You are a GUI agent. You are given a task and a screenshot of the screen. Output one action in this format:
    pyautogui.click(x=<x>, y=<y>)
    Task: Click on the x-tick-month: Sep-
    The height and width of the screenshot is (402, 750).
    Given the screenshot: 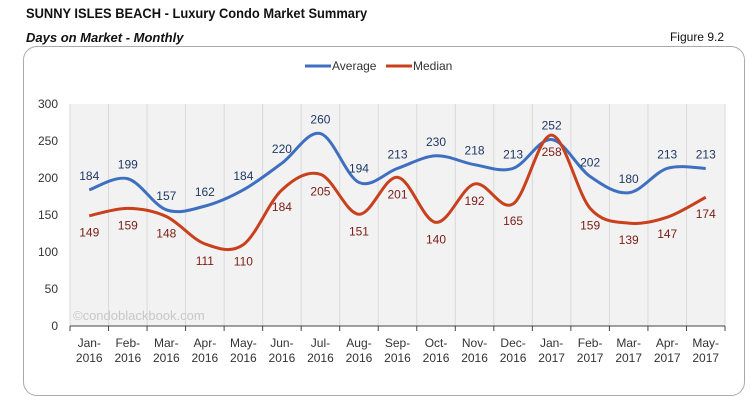 What is the action you would take?
    pyautogui.click(x=397, y=343)
    